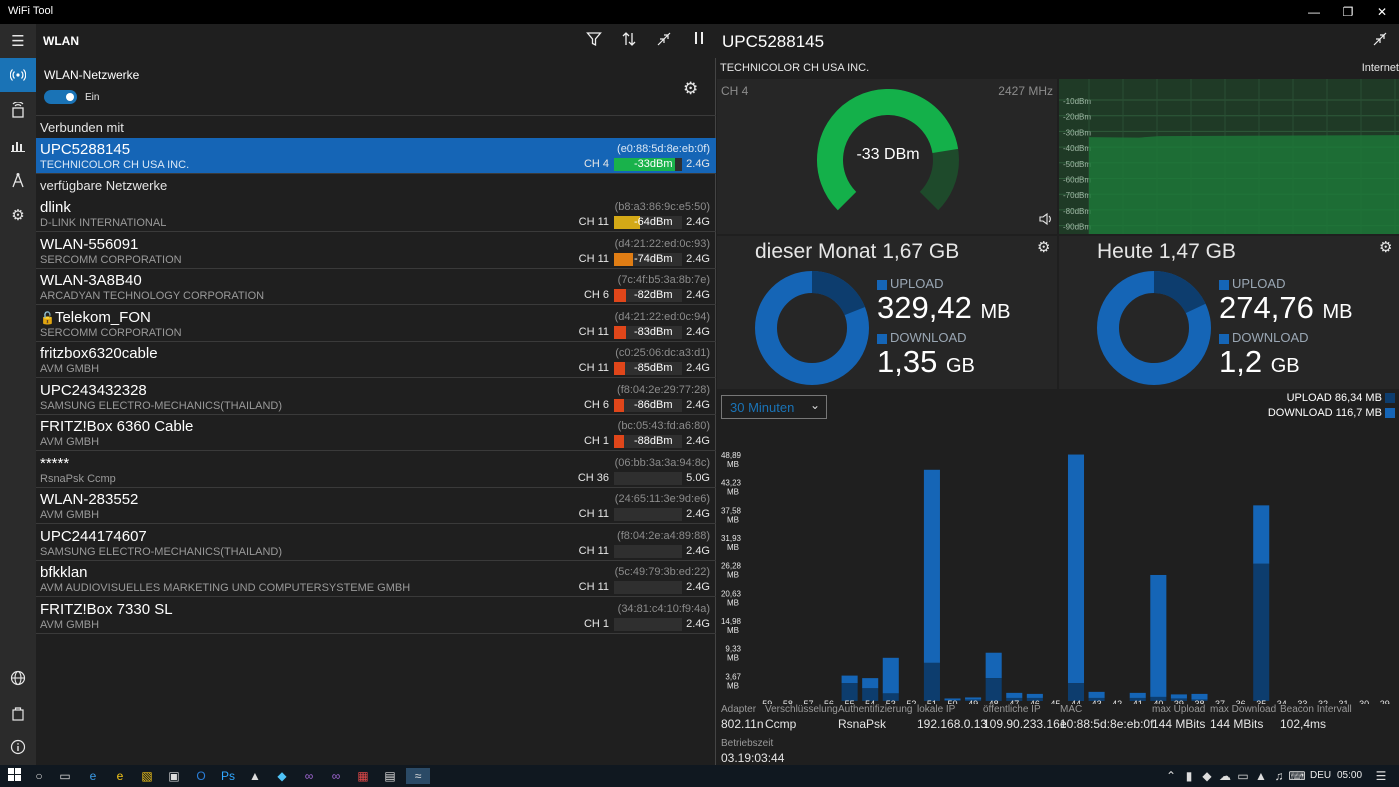 This screenshot has height=787, width=1399. What do you see at coordinates (1297, 776) in the screenshot?
I see `tray-keyboard-icon: ⌨` at bounding box center [1297, 776].